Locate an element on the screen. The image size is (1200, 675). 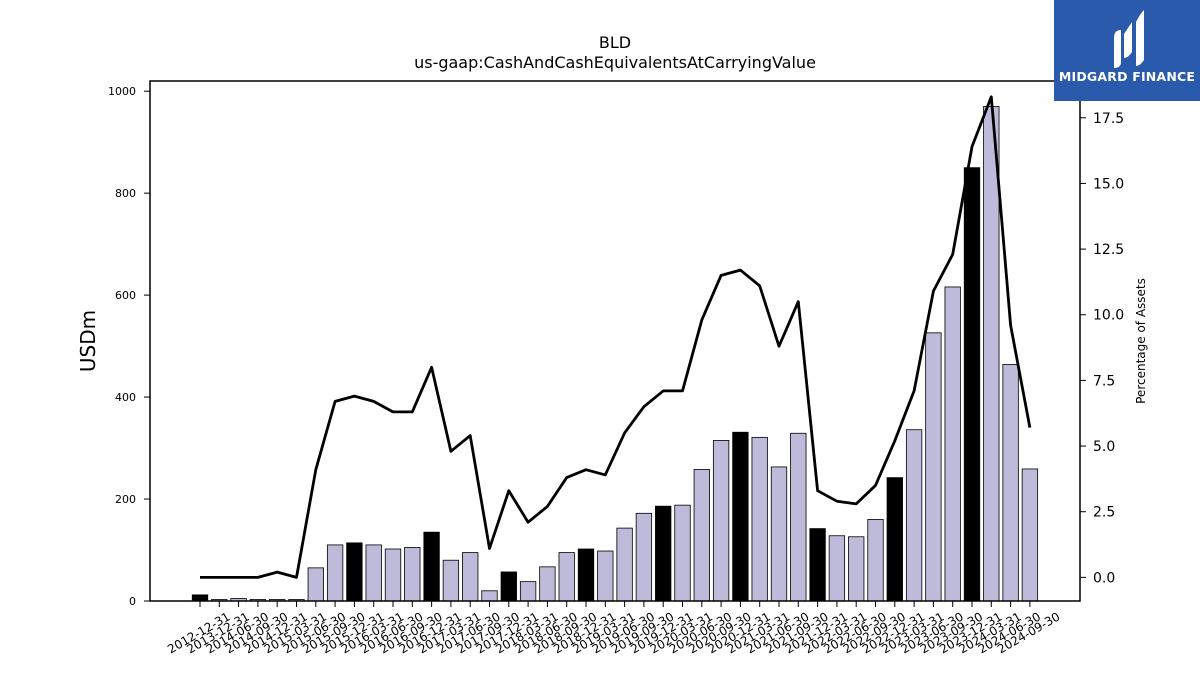
logo-name: MIDGARD FINANCE is located at coordinates (1127, 76).